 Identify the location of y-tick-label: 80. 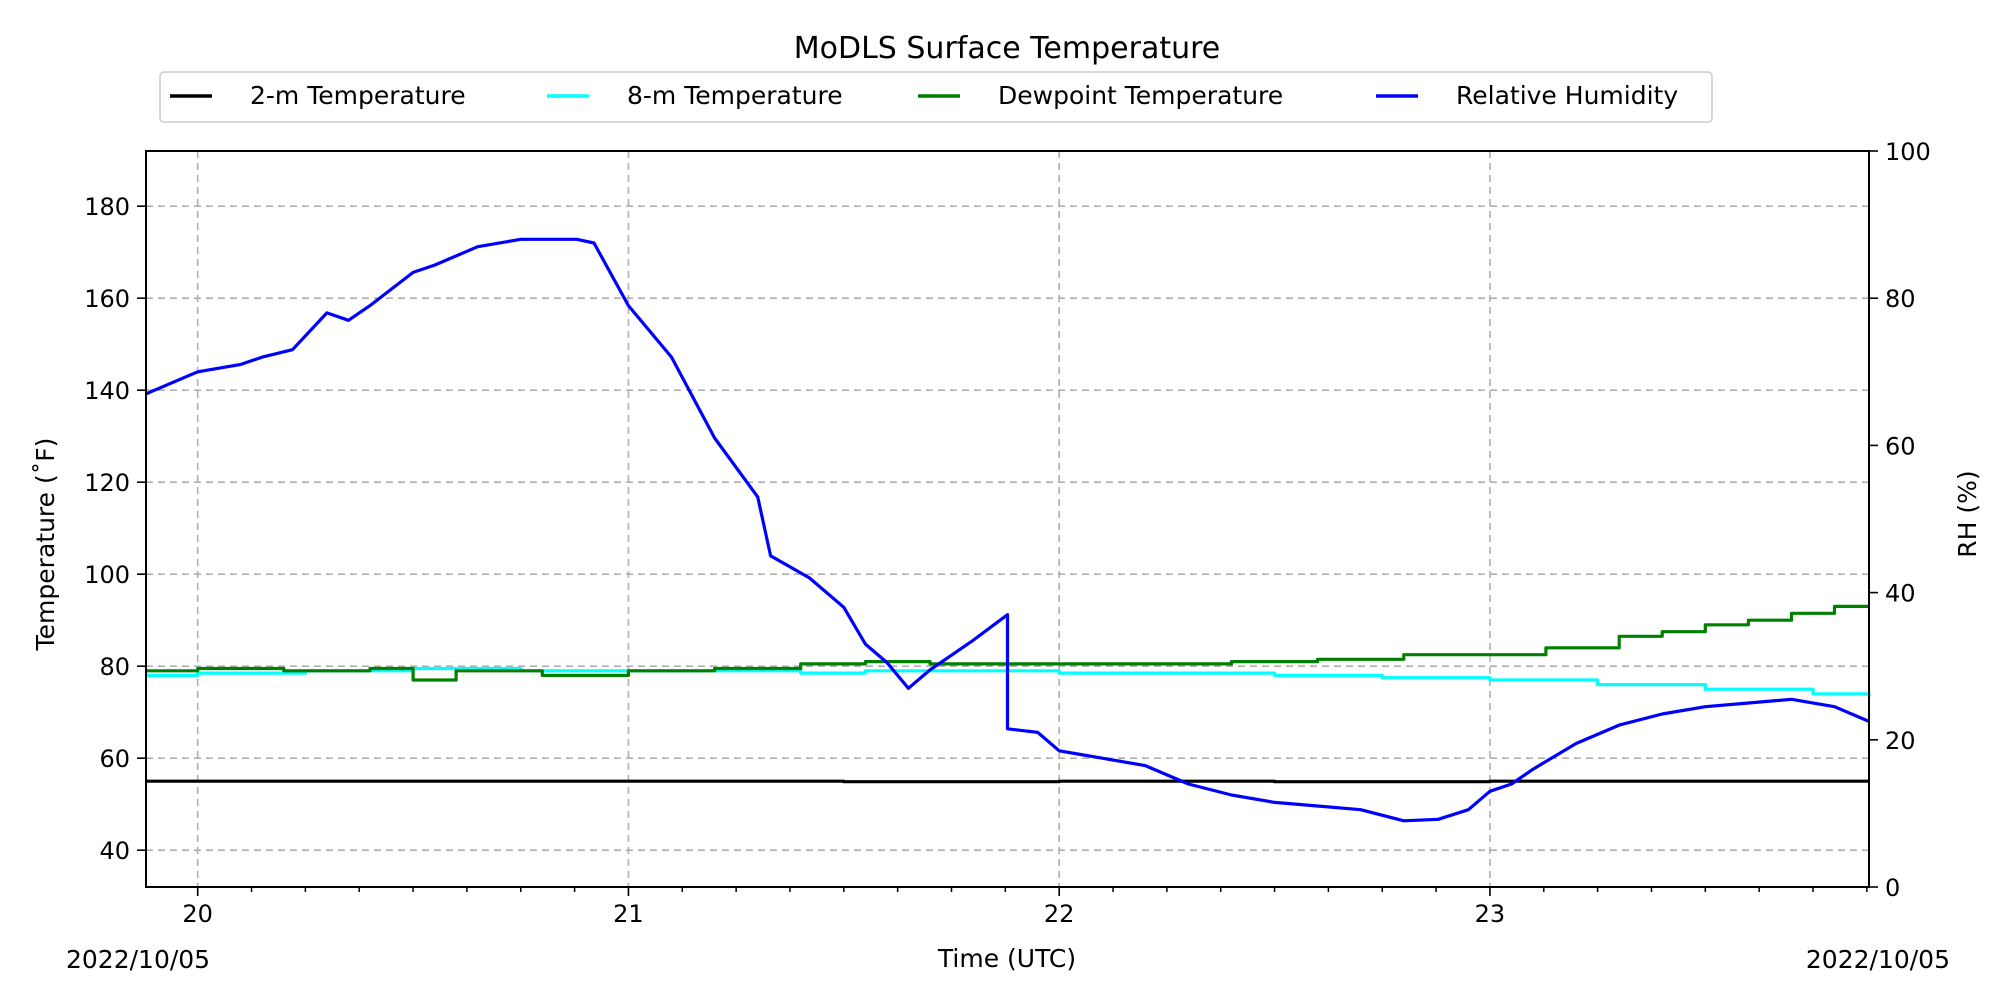
(114, 667).